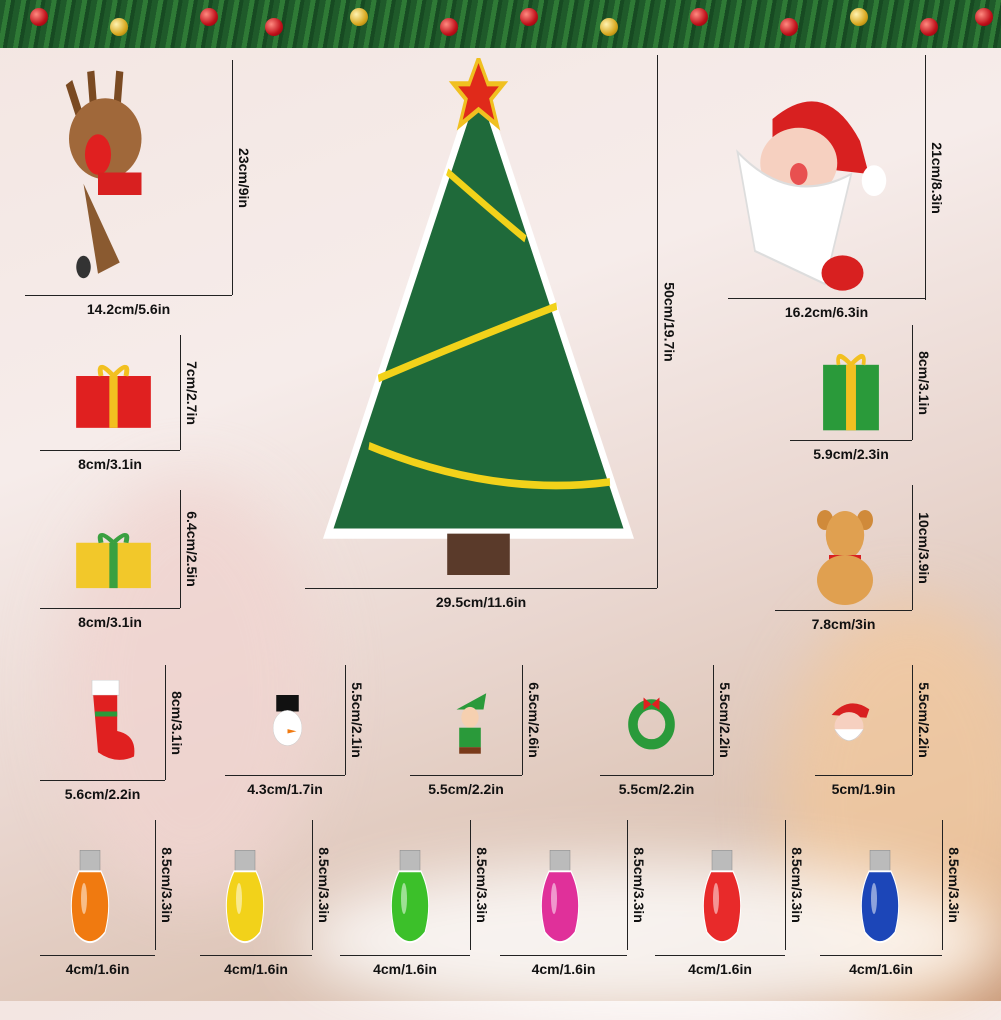 The width and height of the screenshot is (1001, 1020). I want to click on orange-bulb-sticker, so click(90, 900).